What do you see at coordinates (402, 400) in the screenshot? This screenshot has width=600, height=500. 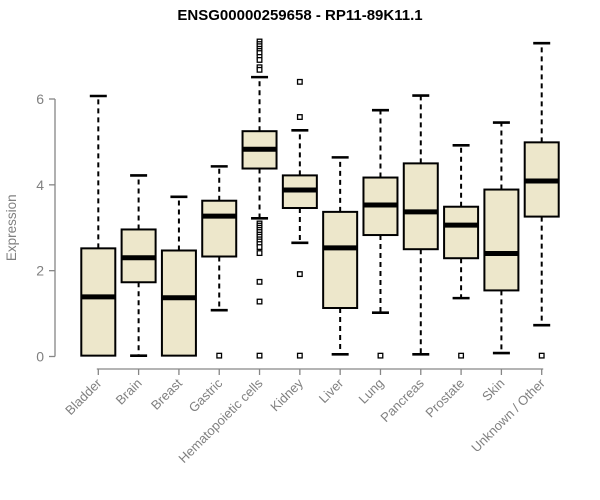 I see `x-tick-label-pancreas: Pancreas` at bounding box center [402, 400].